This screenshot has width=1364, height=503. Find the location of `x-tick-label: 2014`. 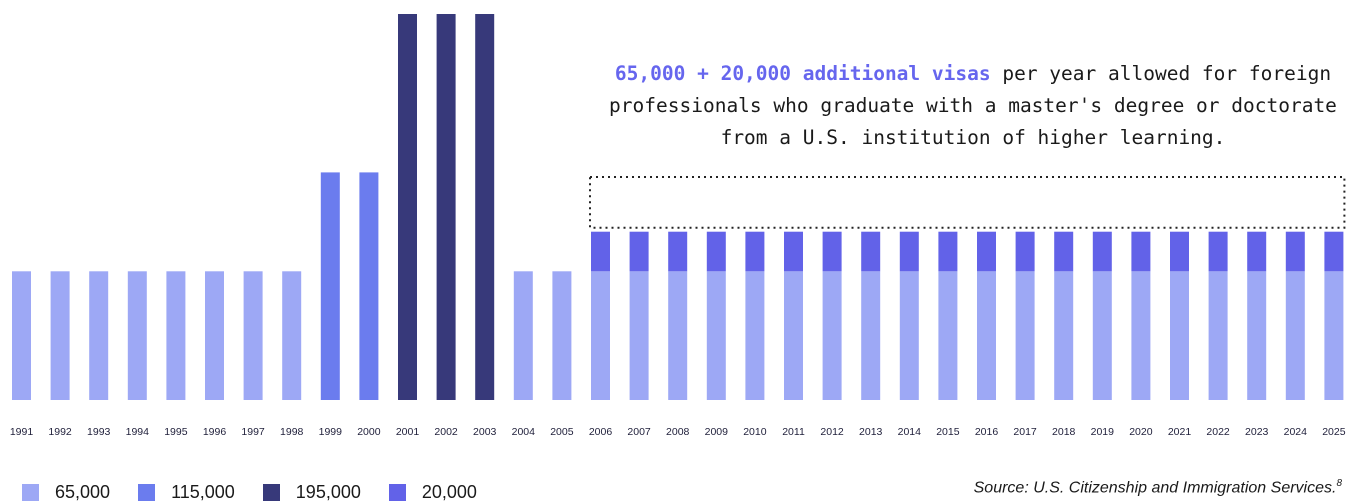

x-tick-label: 2014 is located at coordinates (910, 432).